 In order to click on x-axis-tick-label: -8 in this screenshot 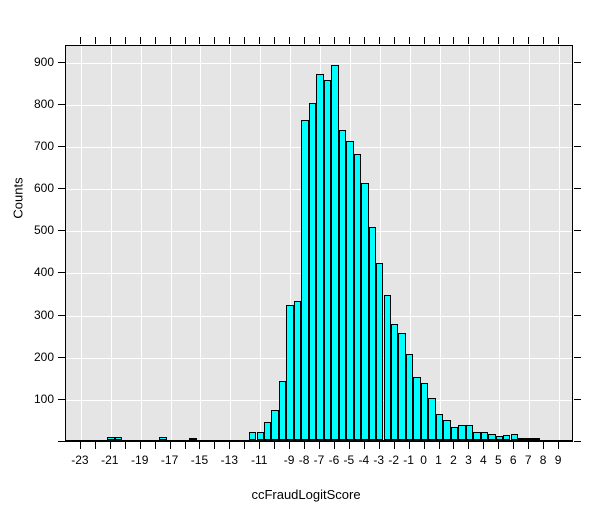, I will do `click(304, 460)`.